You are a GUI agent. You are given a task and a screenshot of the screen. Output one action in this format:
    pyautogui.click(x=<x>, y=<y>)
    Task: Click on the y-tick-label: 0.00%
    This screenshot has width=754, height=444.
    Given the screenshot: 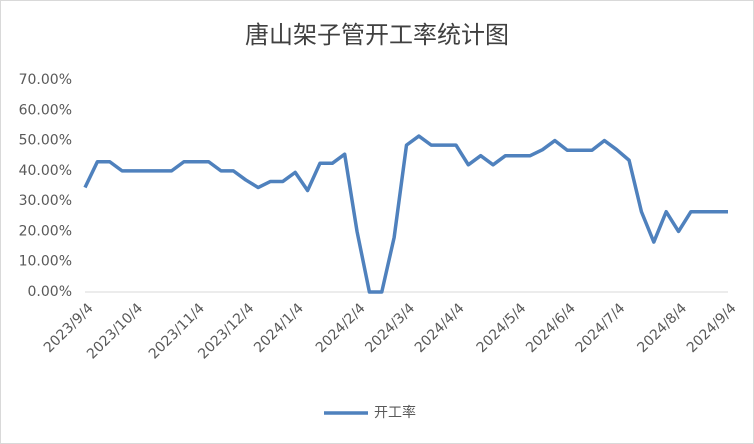 What is the action you would take?
    pyautogui.click(x=50, y=292)
    